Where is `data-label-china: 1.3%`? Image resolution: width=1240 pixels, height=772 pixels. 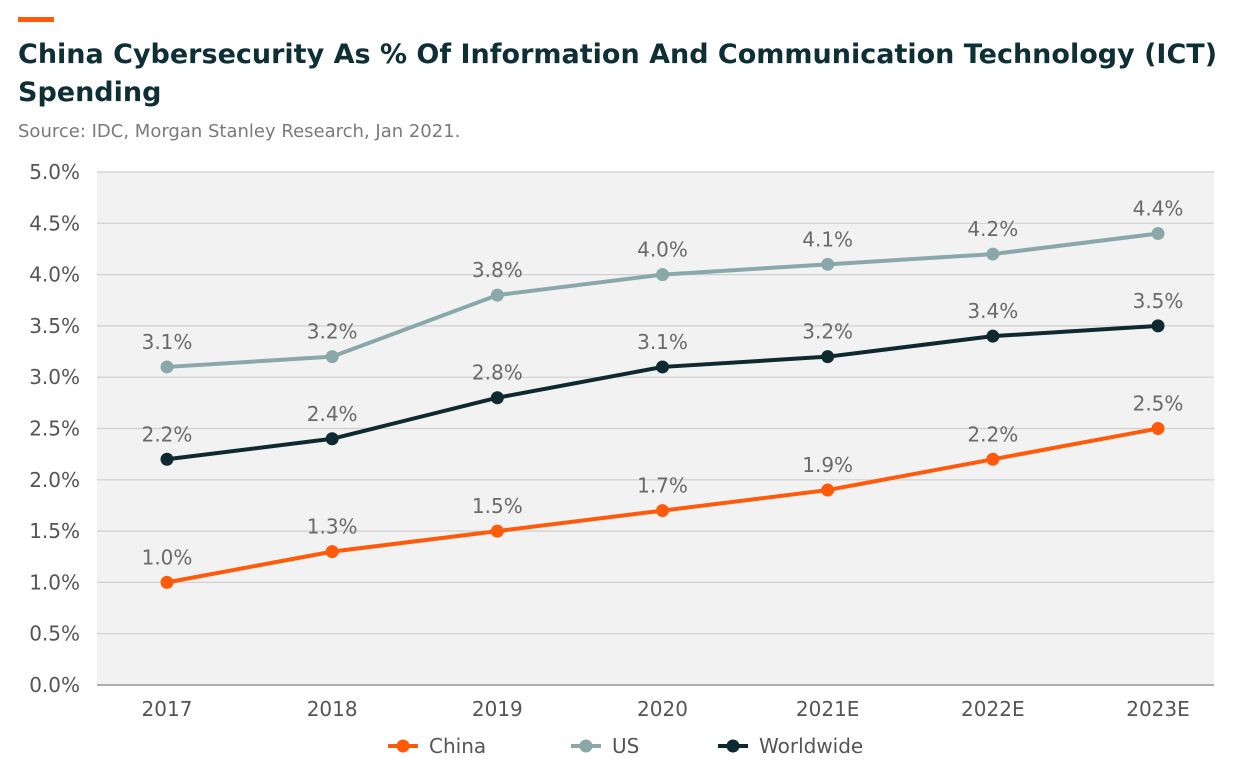 data-label-china: 1.3% is located at coordinates (332, 527).